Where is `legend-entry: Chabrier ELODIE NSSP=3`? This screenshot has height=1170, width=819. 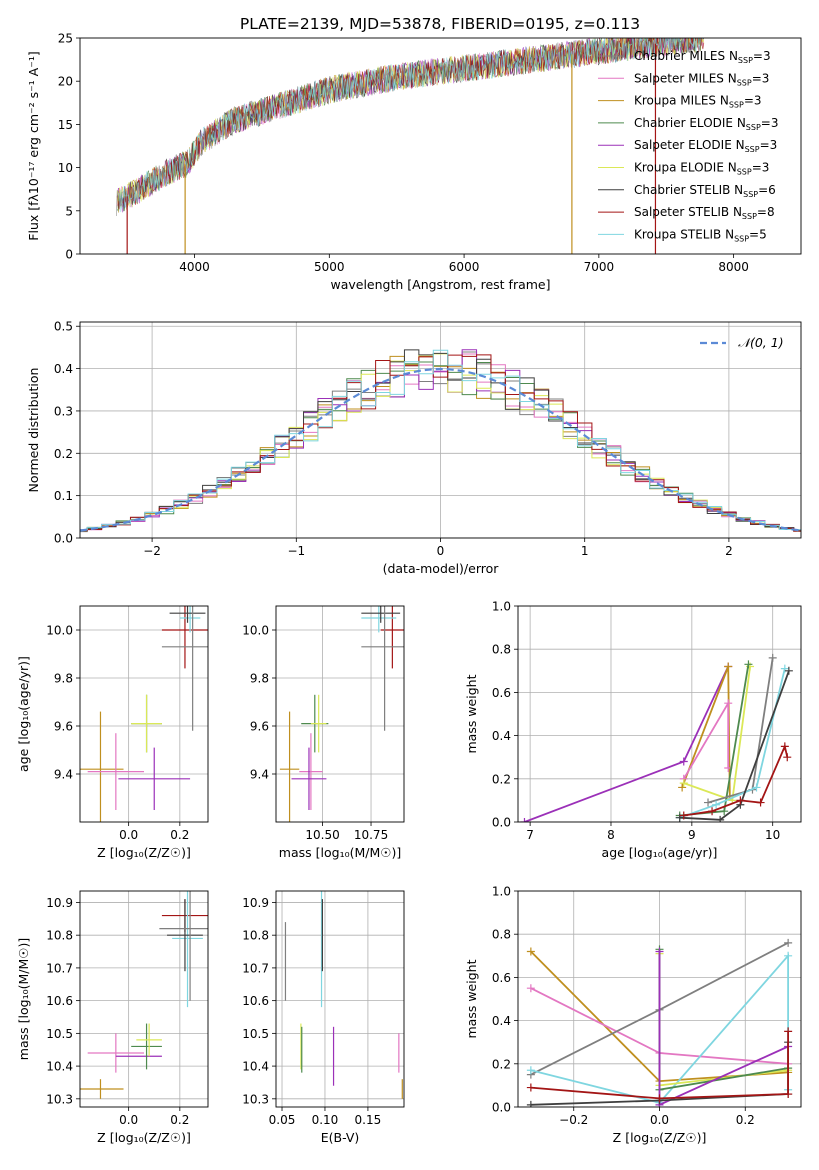
legend-entry: Chabrier ELODIE NSSP=3 is located at coordinates (706, 124).